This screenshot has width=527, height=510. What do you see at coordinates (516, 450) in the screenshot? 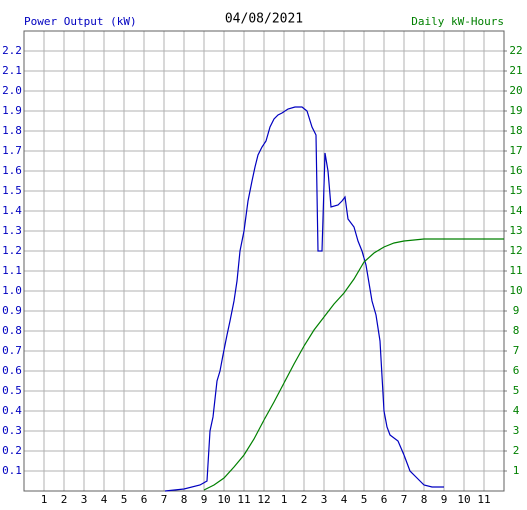
I see `y2-tick-label: 2` at bounding box center [516, 450].